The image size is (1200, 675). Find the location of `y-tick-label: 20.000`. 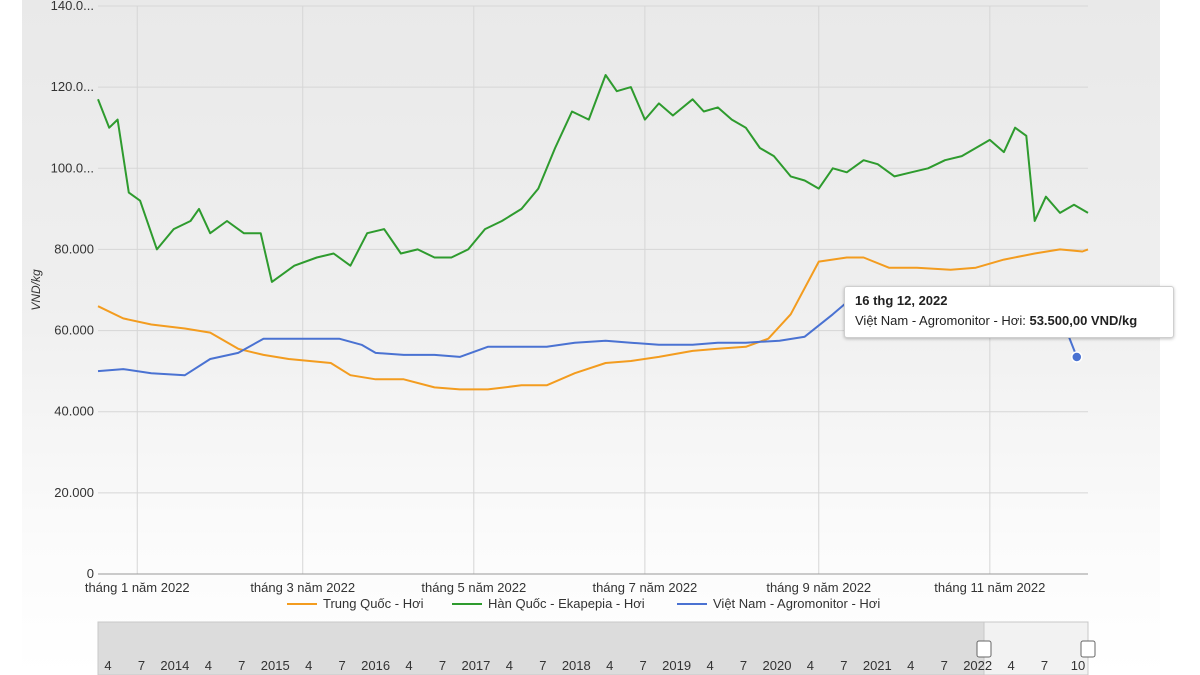

y-tick-label: 20.000 is located at coordinates (74, 492).